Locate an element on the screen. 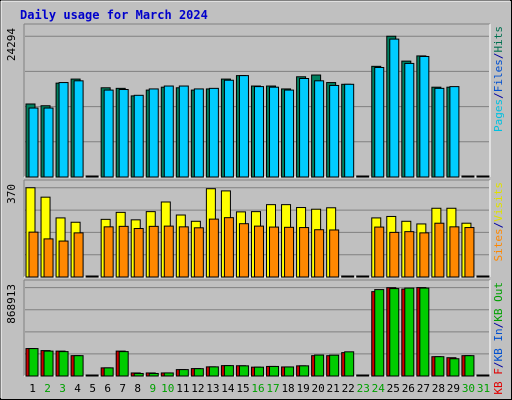  legend-part-kbytes-3: / is located at coordinates (498, 325).